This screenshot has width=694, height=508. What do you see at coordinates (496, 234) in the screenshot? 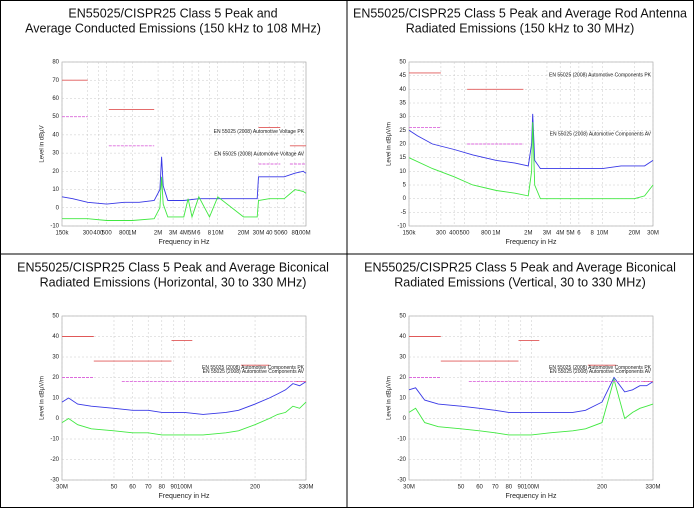
I see `x-tick-label: 1M` at bounding box center [496, 234].